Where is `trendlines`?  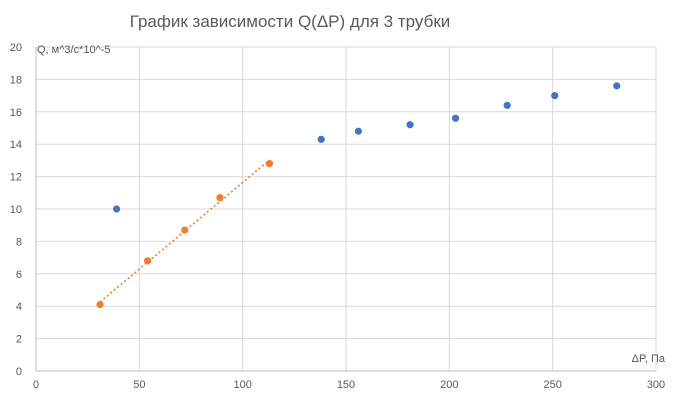
trendlines is located at coordinates (185, 231).